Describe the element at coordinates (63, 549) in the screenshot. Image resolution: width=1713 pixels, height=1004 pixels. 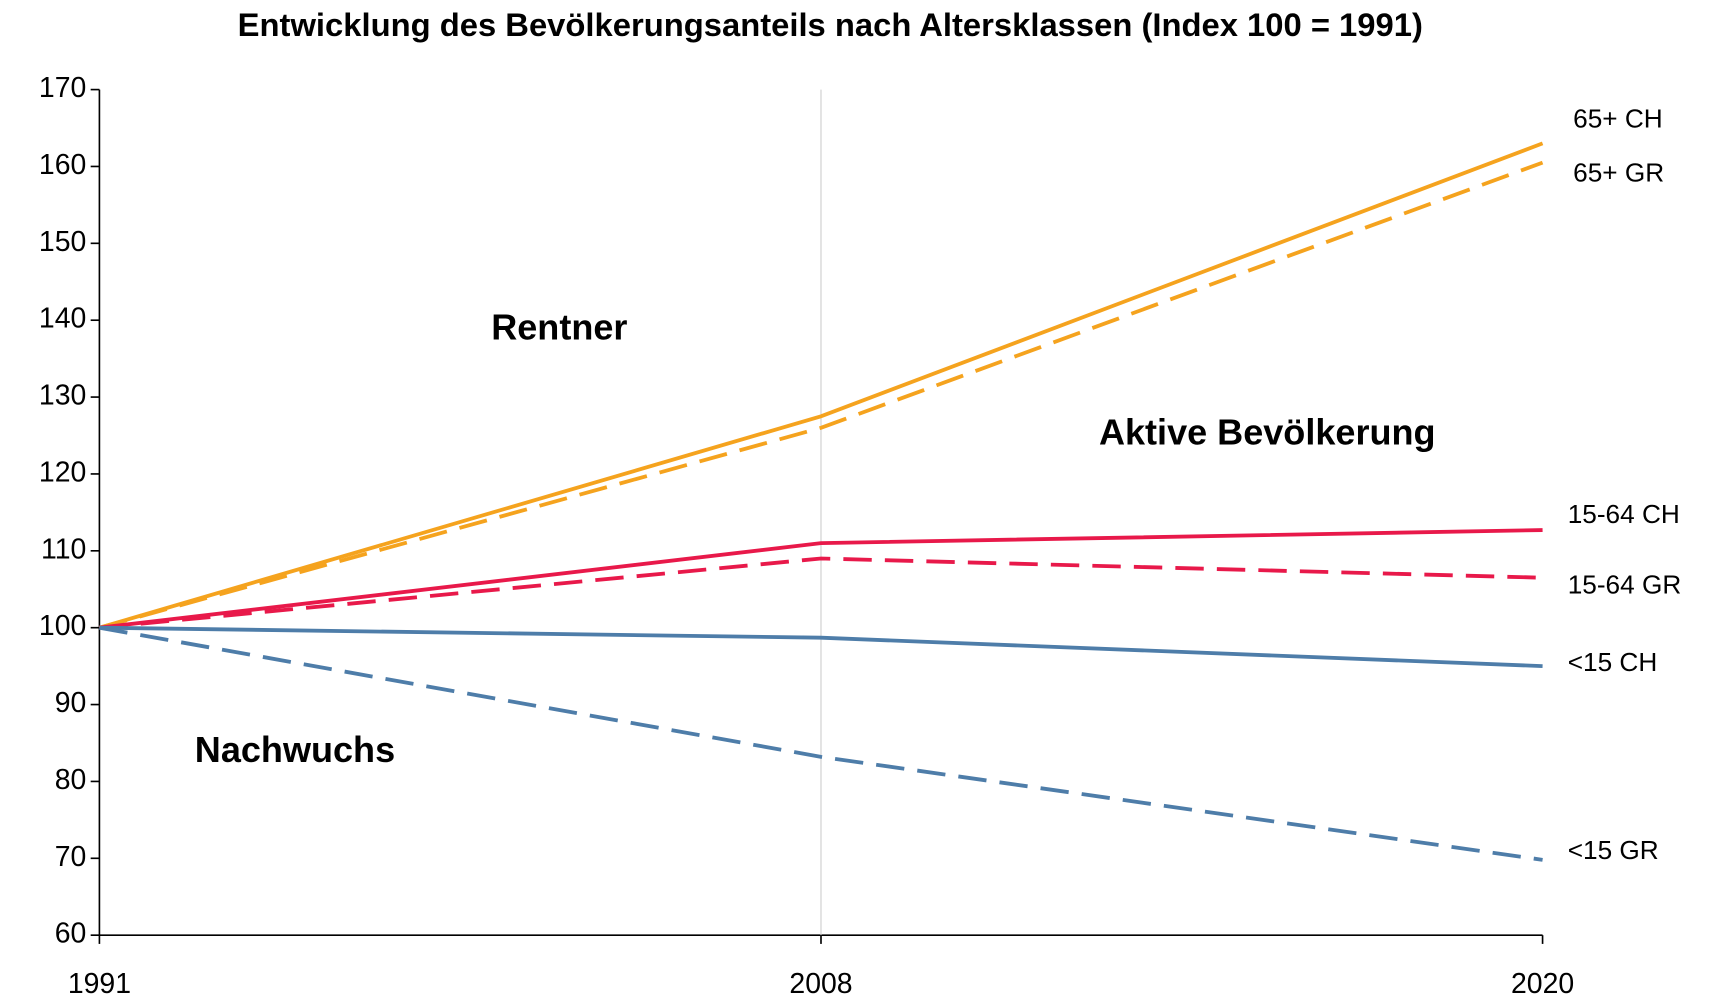
I see `y-tick-label: 110` at that location.